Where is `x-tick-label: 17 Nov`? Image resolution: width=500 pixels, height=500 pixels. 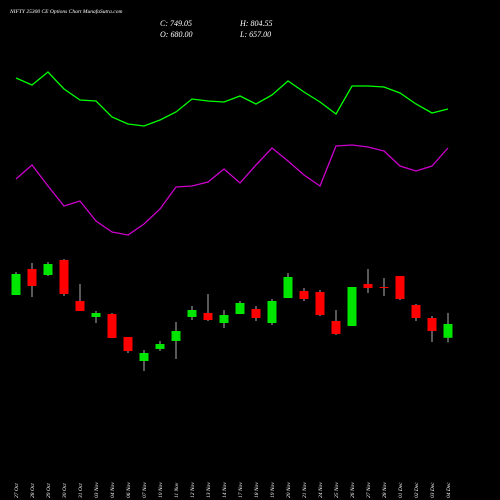 x-tick-label: 17 Nov is located at coordinates (241, 490).